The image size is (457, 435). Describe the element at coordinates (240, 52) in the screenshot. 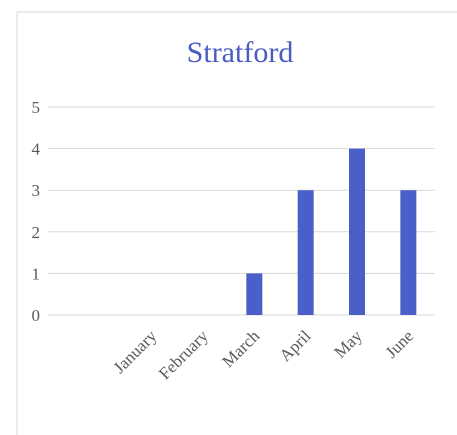

I see `chart-title: Stratford` at that location.